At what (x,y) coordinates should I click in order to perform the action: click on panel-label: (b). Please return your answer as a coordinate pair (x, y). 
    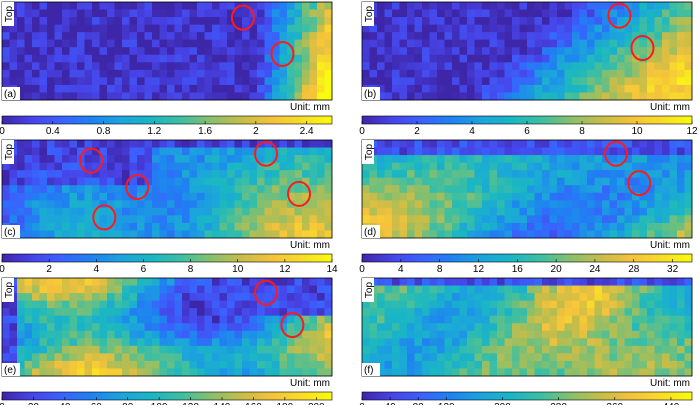
    Looking at the image, I should click on (370, 94).